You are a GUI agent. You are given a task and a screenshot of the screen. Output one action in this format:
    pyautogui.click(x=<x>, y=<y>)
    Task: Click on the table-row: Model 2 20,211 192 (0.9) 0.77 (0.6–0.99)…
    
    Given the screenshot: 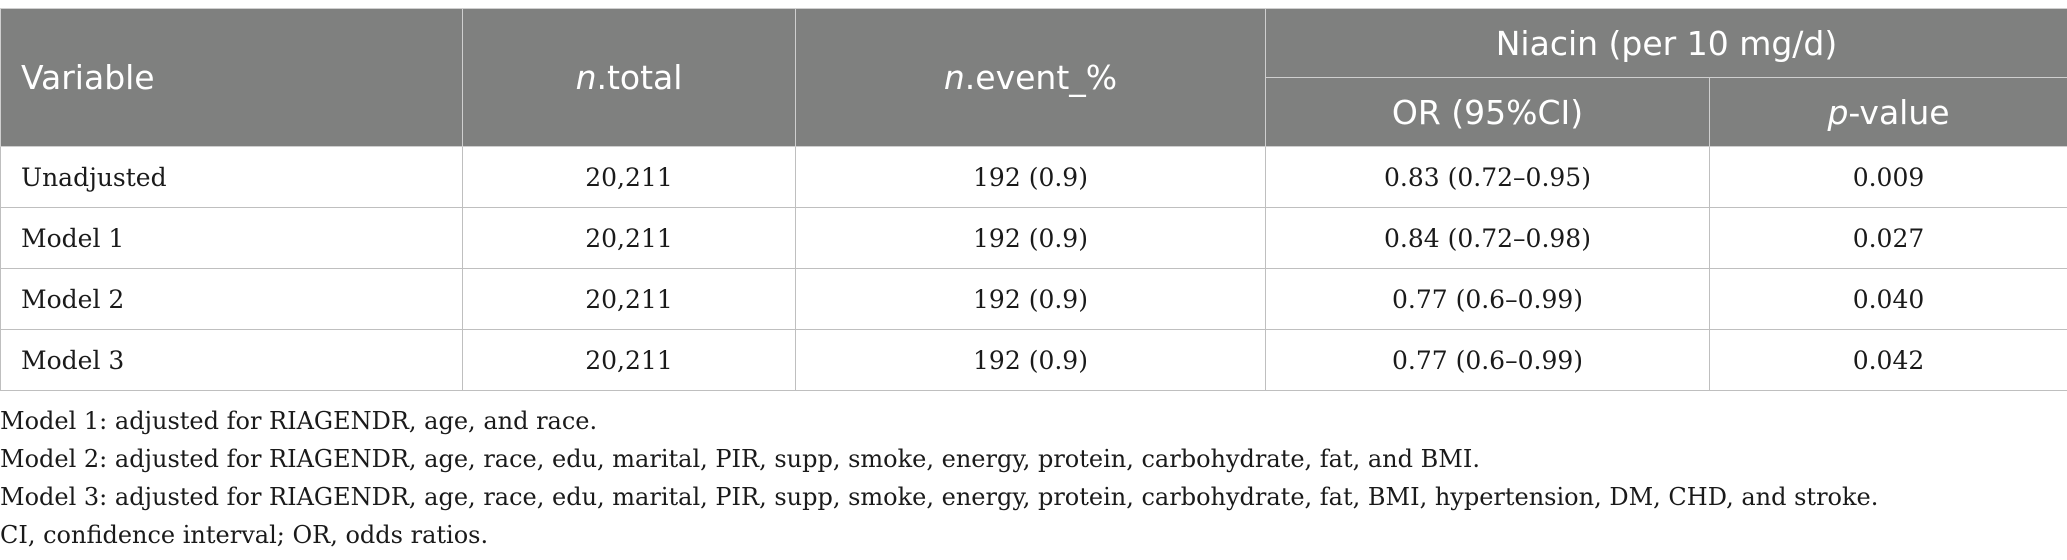 What is the action you would take?
    pyautogui.click(x=1033, y=299)
    